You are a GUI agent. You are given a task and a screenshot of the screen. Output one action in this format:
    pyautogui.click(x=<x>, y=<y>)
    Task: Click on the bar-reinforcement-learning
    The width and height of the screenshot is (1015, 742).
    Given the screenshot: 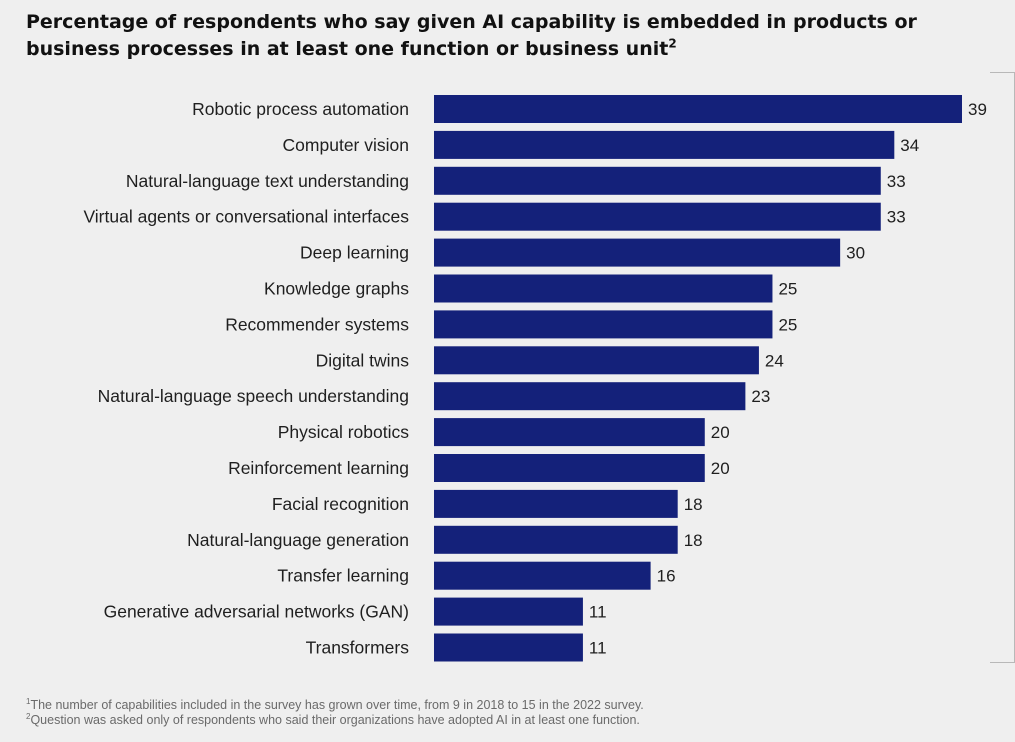 What is the action you would take?
    pyautogui.click(x=569, y=468)
    